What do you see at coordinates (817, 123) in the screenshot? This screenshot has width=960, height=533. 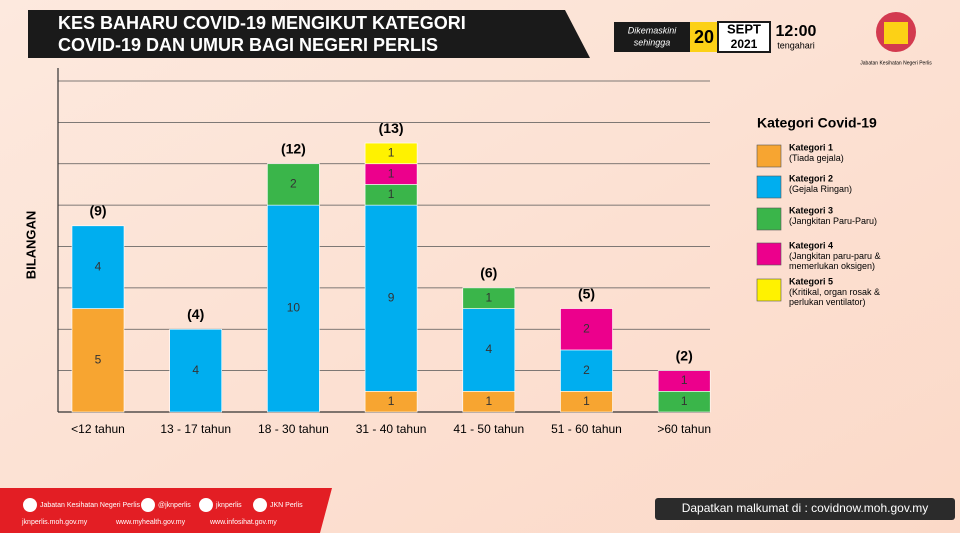 I see `legend-title: Kategori Covid-19` at bounding box center [817, 123].